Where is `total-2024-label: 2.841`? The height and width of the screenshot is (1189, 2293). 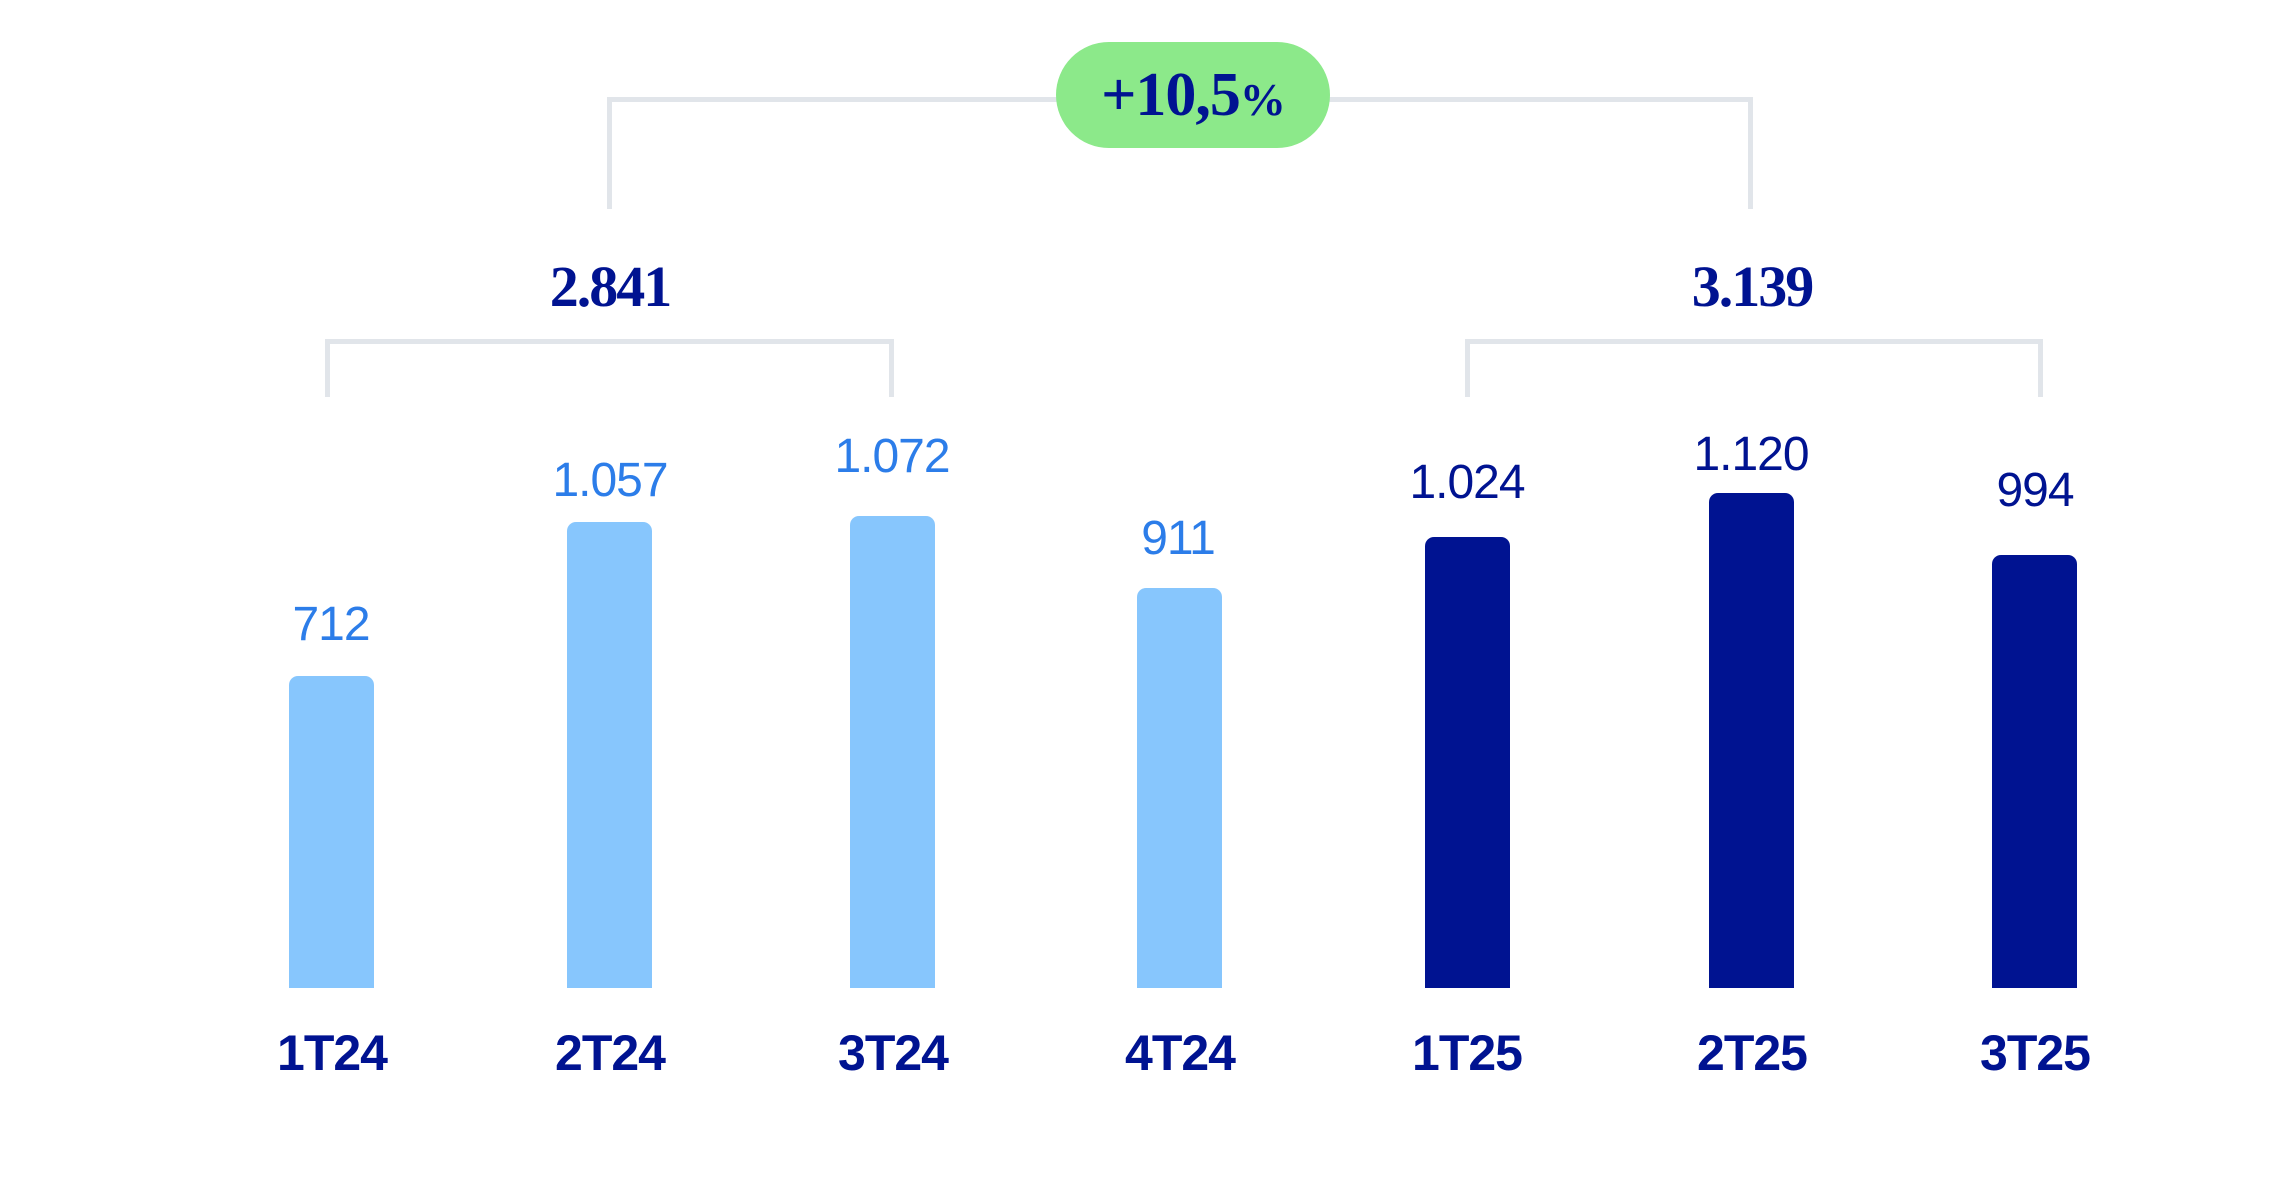
total-2024-label: 2.841 is located at coordinates (611, 286).